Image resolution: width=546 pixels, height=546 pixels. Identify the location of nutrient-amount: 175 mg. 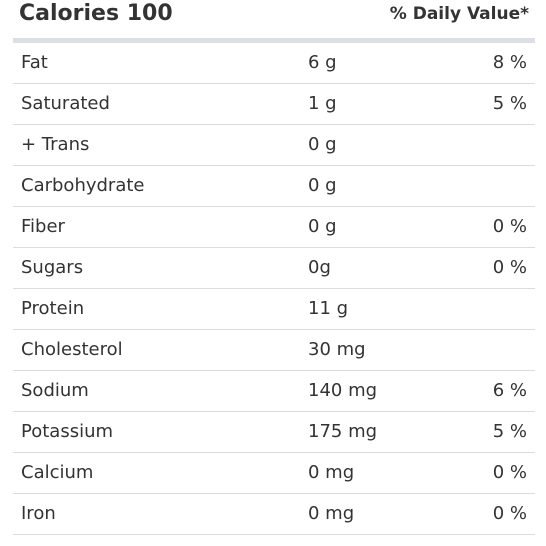
(343, 431).